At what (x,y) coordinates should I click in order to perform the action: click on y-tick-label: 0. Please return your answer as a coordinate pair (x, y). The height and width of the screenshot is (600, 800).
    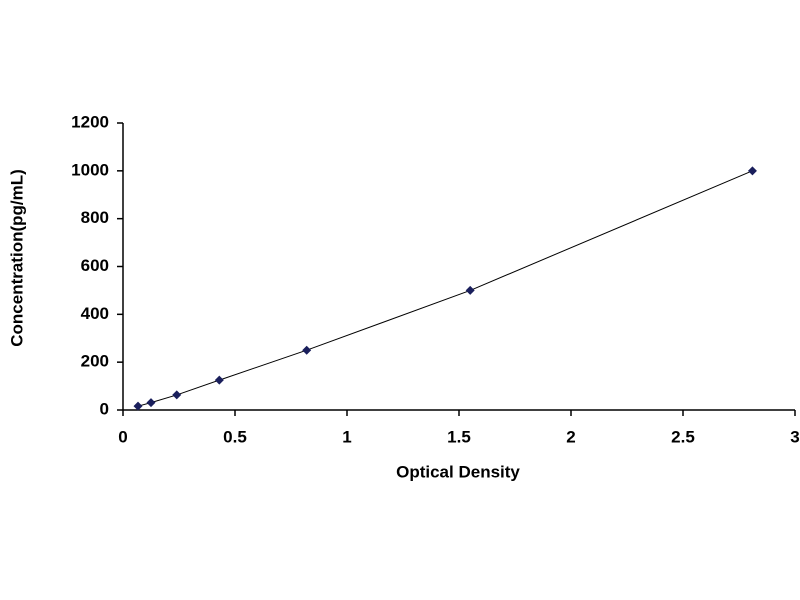
    Looking at the image, I should click on (104, 408).